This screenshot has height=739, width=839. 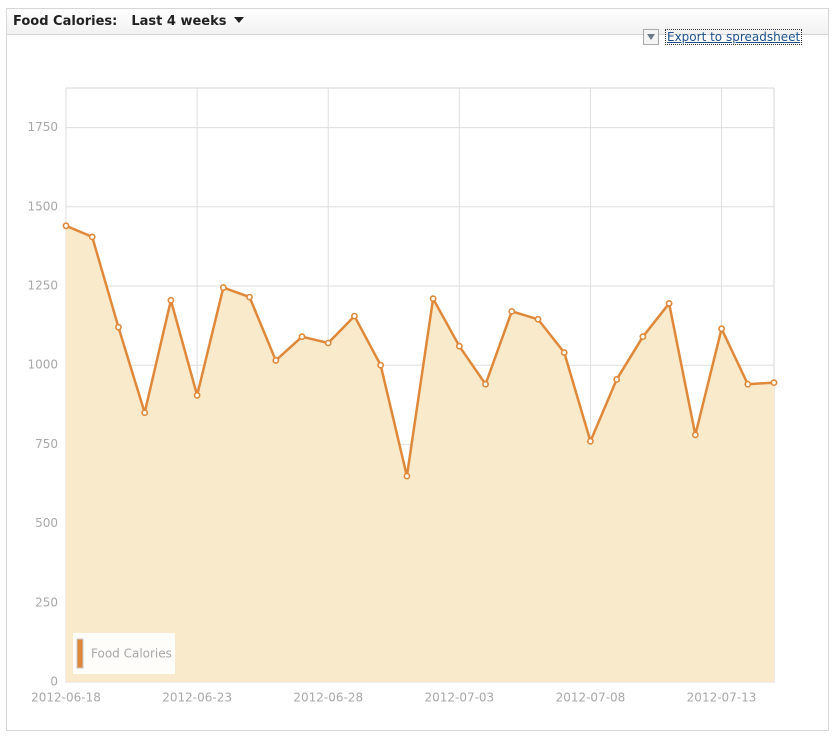 What do you see at coordinates (417, 22) in the screenshot?
I see `panel-header: Food Calories: Last 4 weeks` at bounding box center [417, 22].